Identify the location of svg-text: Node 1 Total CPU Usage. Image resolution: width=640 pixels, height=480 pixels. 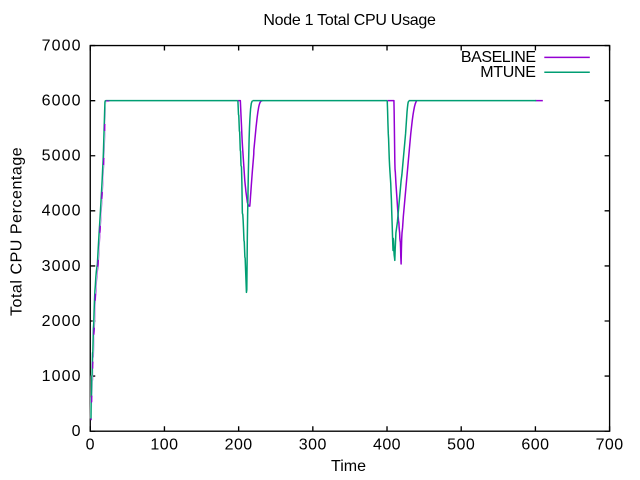
(349, 20).